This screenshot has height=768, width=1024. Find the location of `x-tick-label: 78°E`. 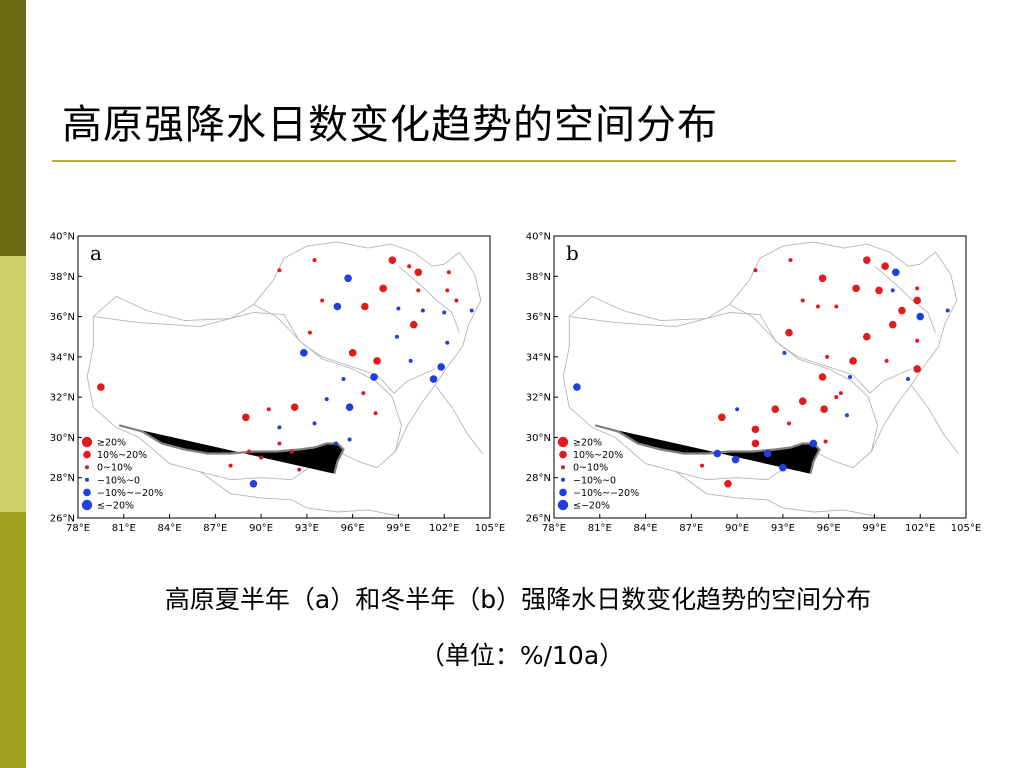

x-tick-label: 78°E is located at coordinates (554, 528).